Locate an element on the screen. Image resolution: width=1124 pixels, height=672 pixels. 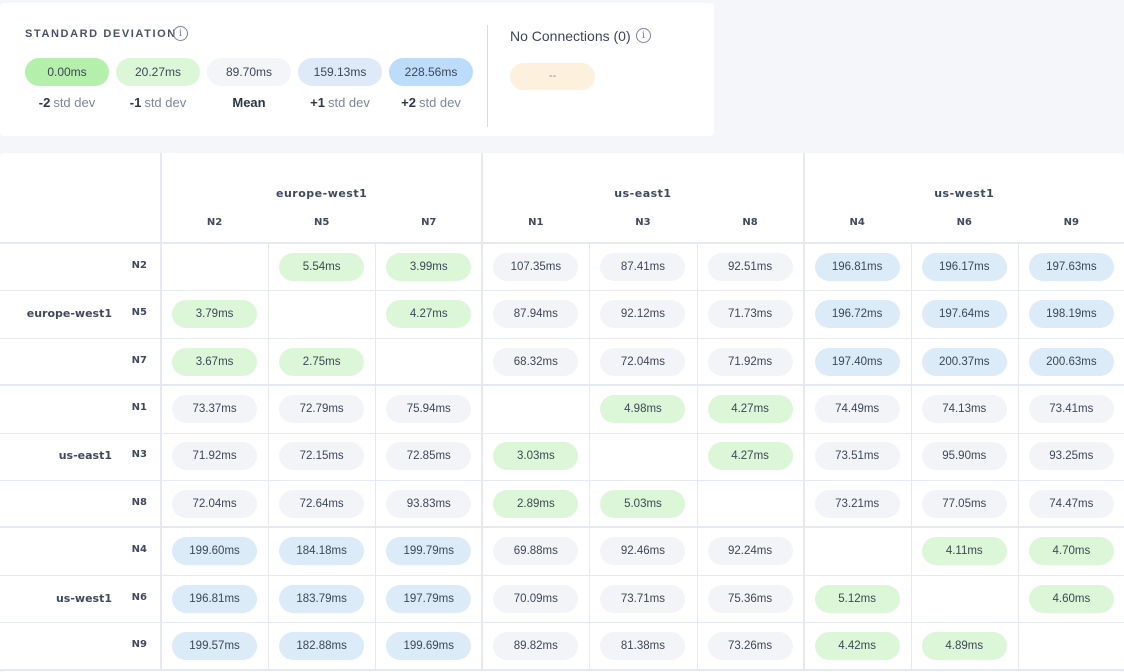
latency-cell: 200.37ms is located at coordinates (964, 361).